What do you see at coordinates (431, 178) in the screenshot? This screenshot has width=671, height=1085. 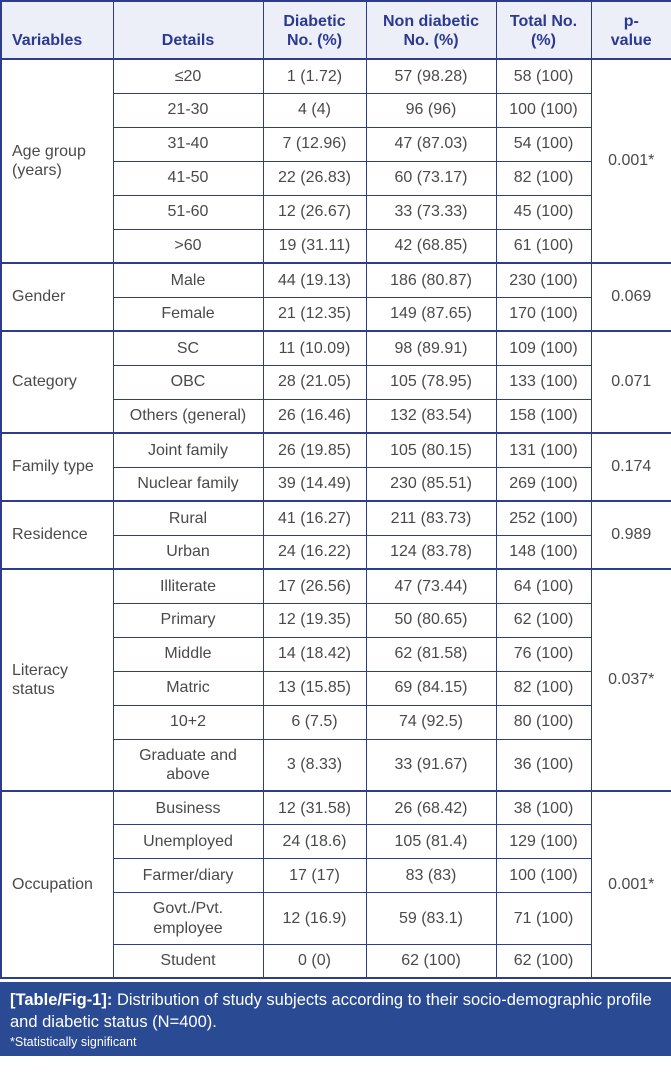 I see `non-diabetic-cell: 60 (73.17)` at bounding box center [431, 178].